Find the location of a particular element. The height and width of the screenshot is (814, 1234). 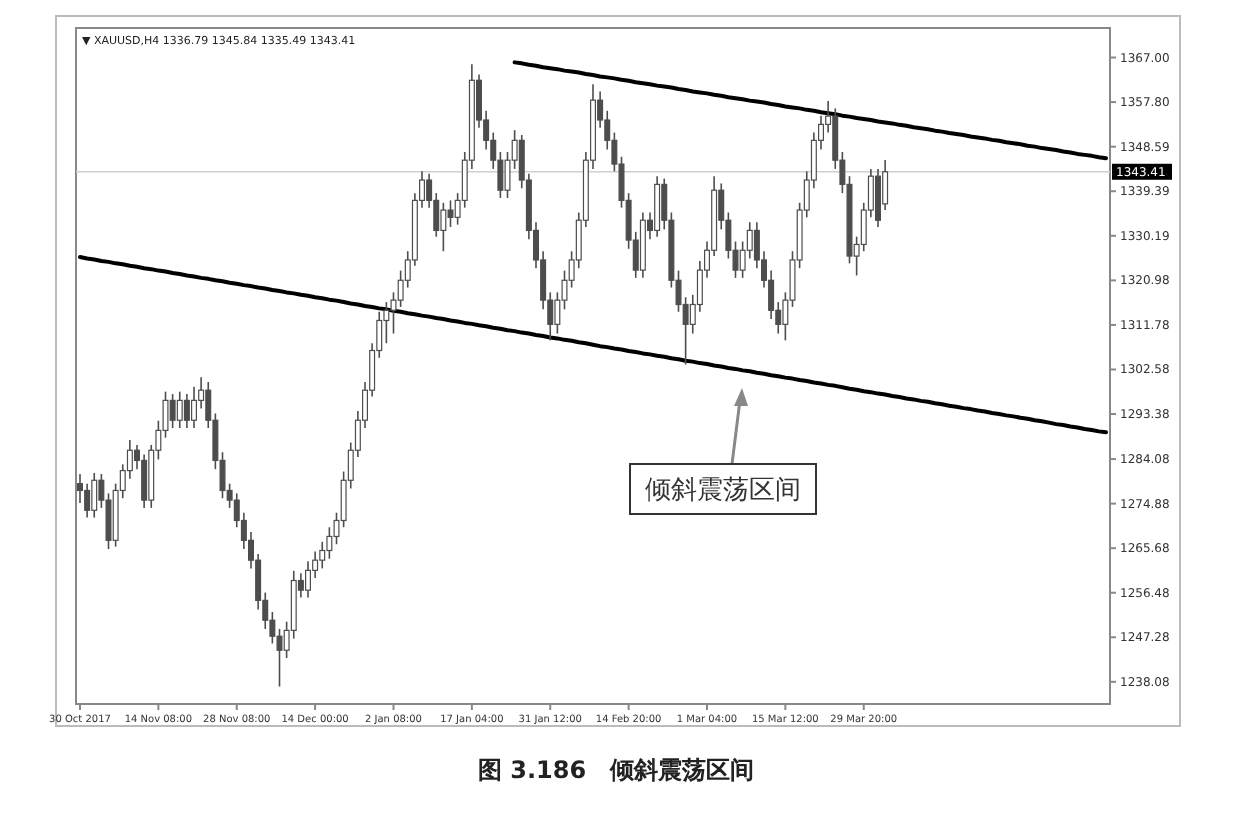

annotation: 倾斜震荡区间 is located at coordinates (723, 491).